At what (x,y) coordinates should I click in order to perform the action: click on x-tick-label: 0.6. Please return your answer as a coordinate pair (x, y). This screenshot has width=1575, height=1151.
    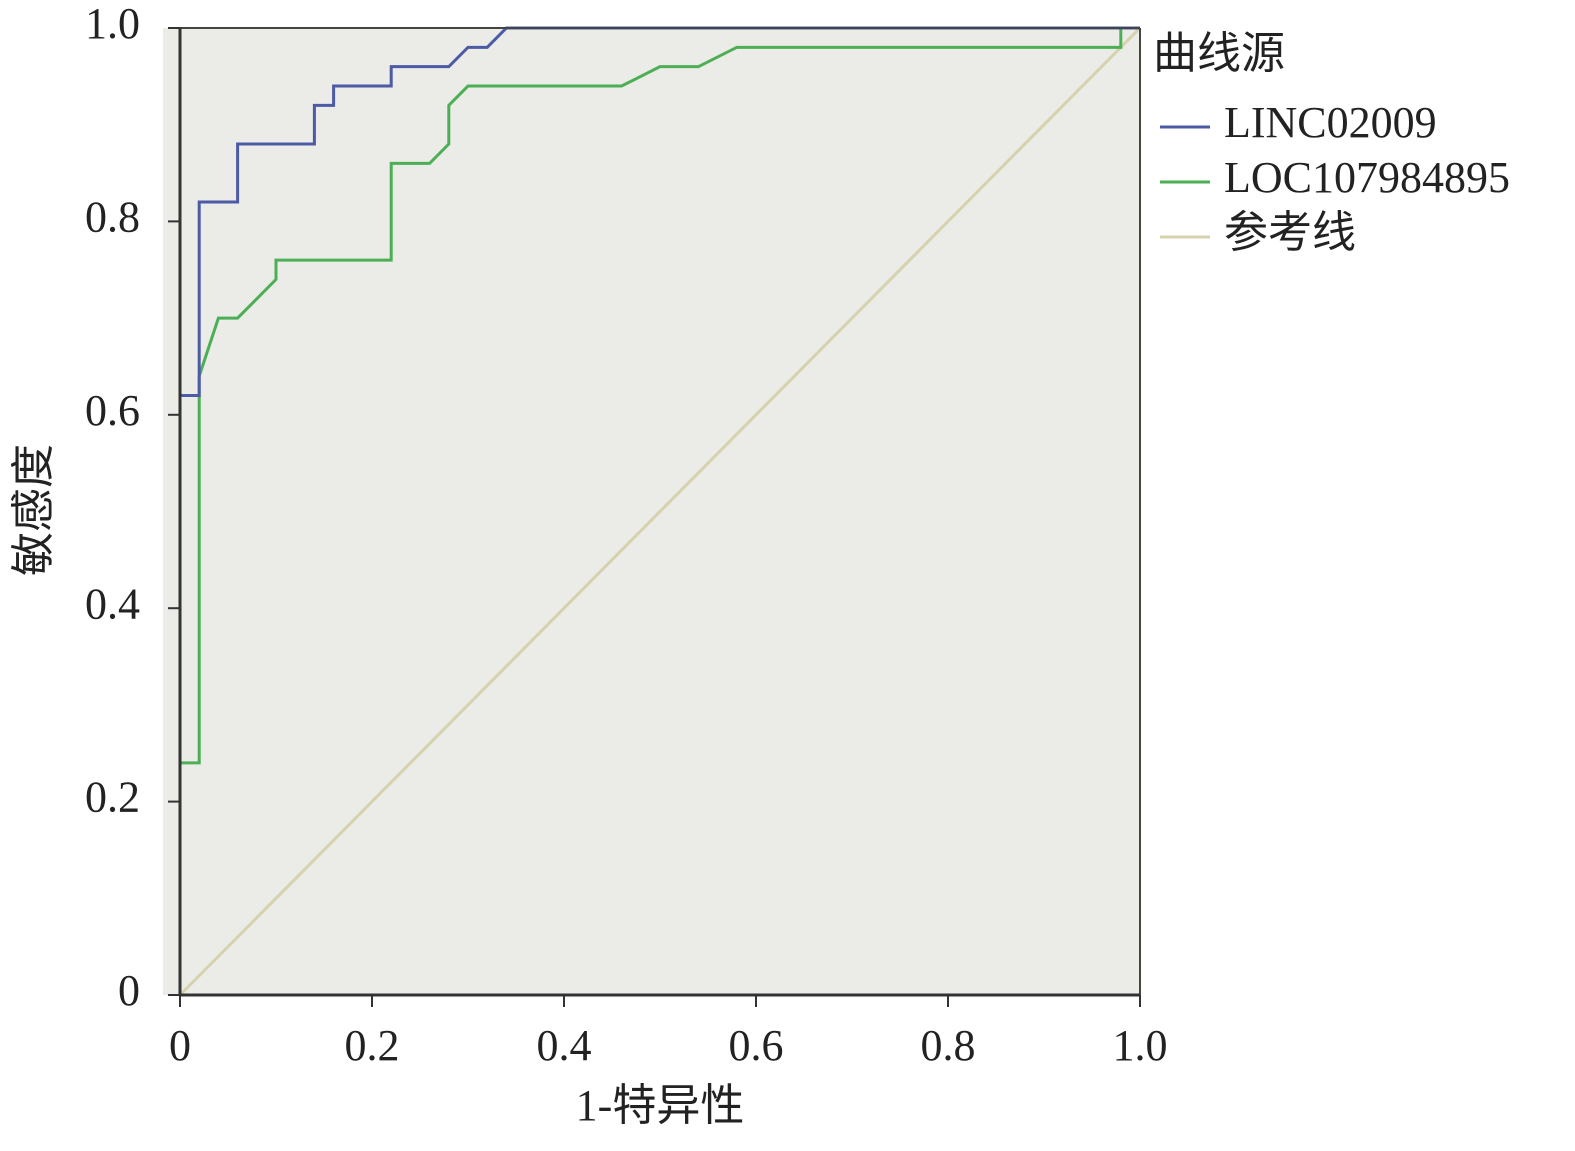
    Looking at the image, I should click on (756, 1045).